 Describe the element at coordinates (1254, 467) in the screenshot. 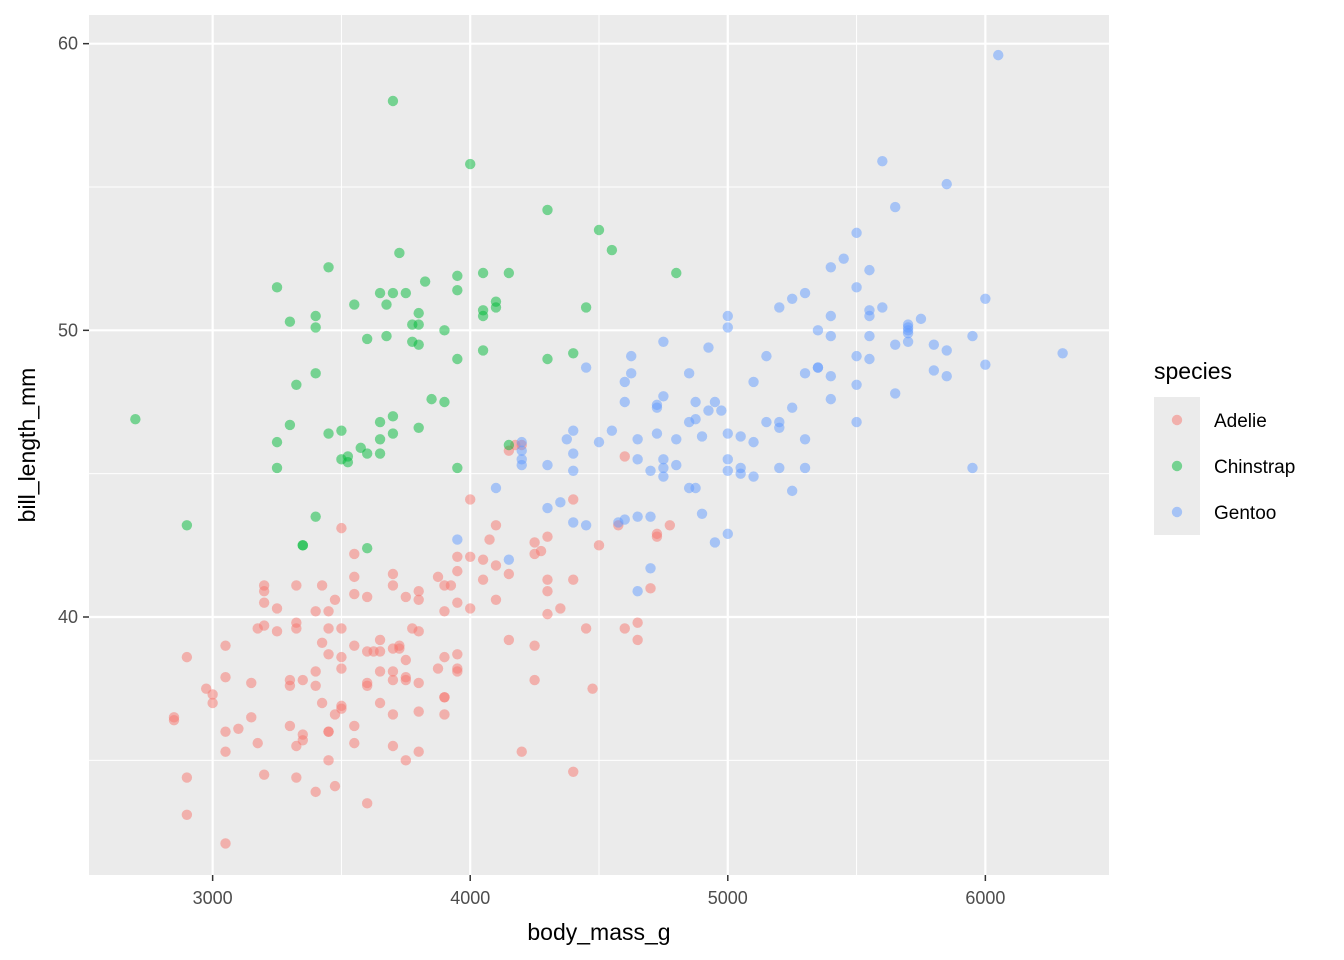

I see `legend-label-chinstrap: Chinstrap` at that location.